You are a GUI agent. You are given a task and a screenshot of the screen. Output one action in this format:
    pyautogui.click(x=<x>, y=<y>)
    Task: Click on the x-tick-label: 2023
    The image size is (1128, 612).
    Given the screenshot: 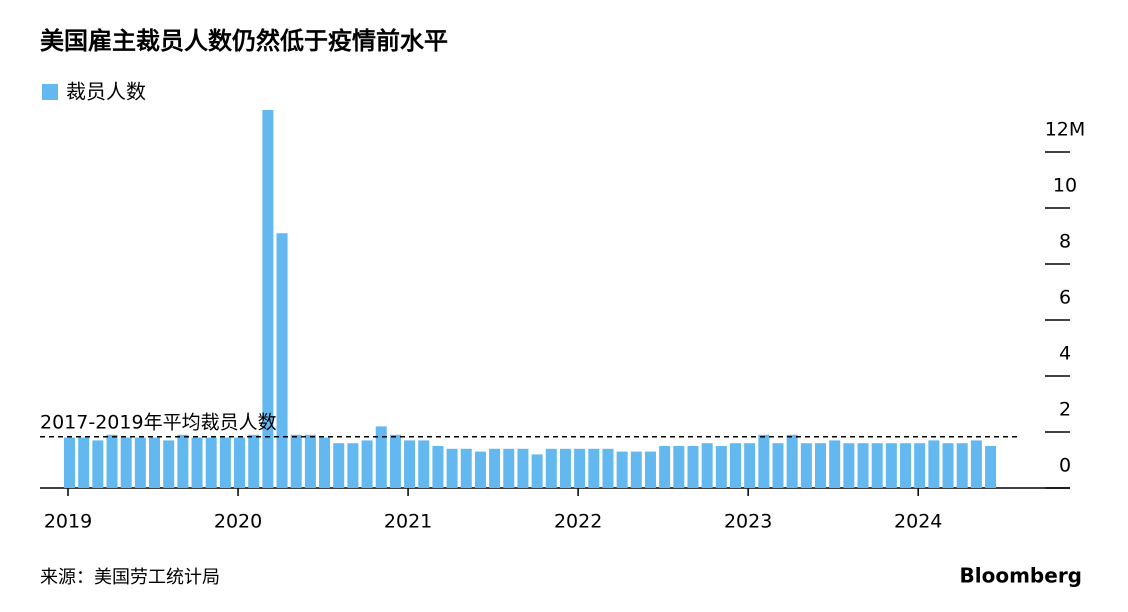 What is the action you would take?
    pyautogui.click(x=748, y=522)
    